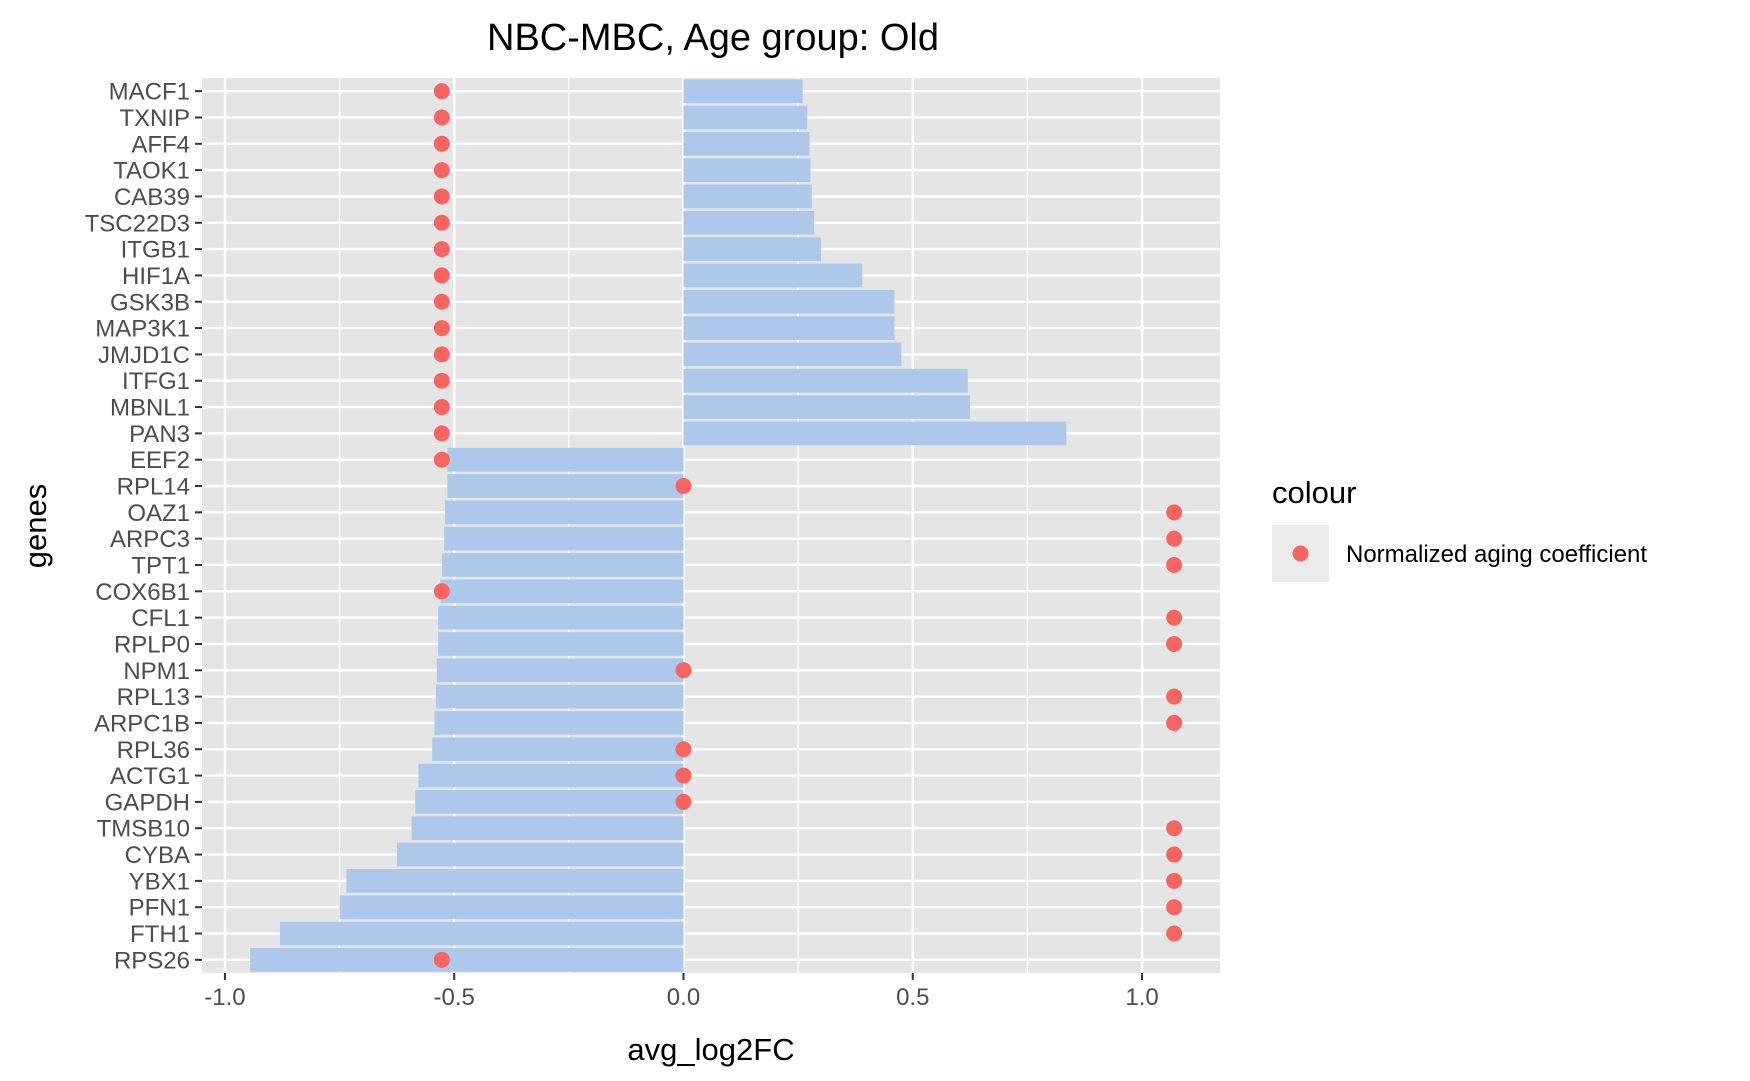 This screenshot has height=1081, width=1750. Describe the element at coordinates (143, 829) in the screenshot. I see `y-tick-label: TMSB10` at that location.